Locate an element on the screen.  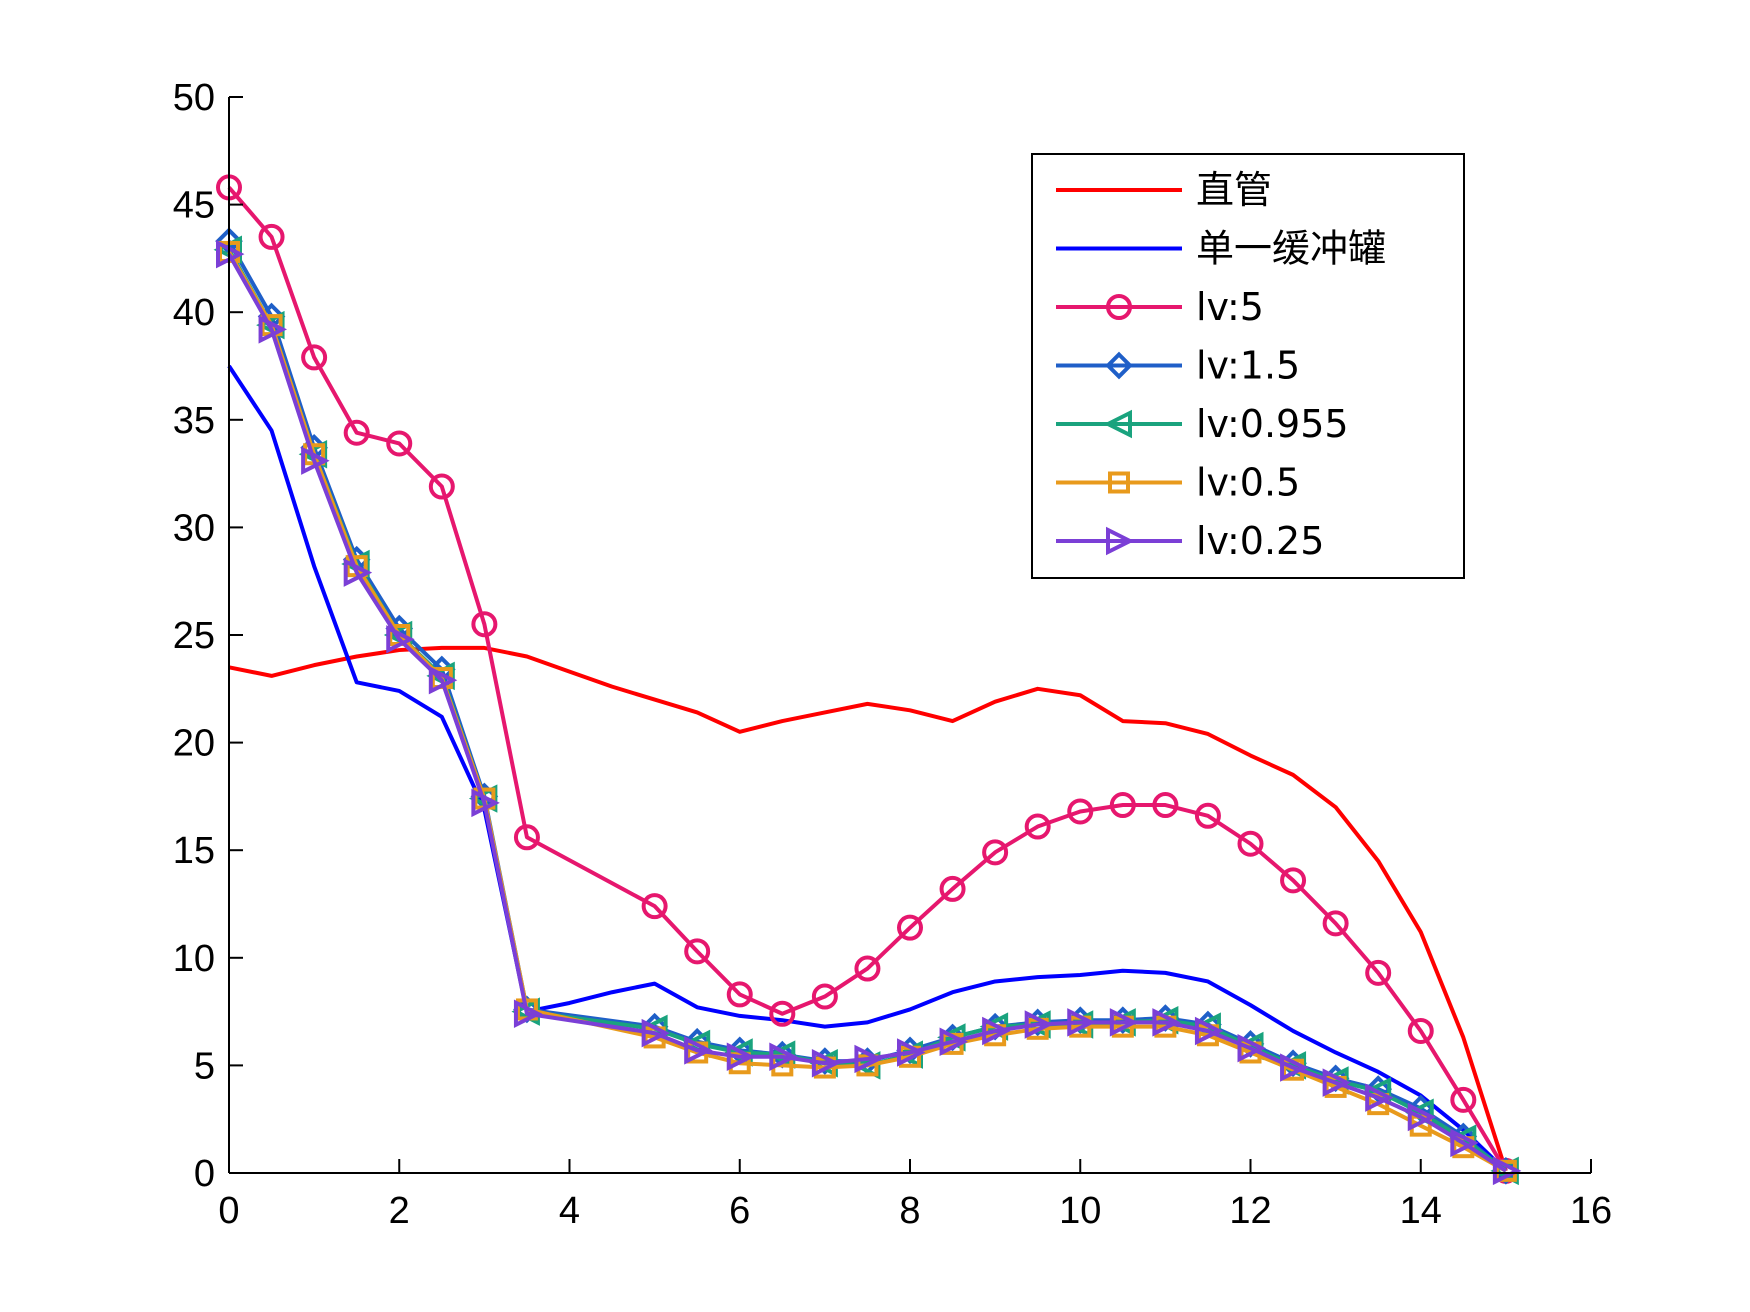
legend-label: lv:5 is located at coordinates (1230, 307).